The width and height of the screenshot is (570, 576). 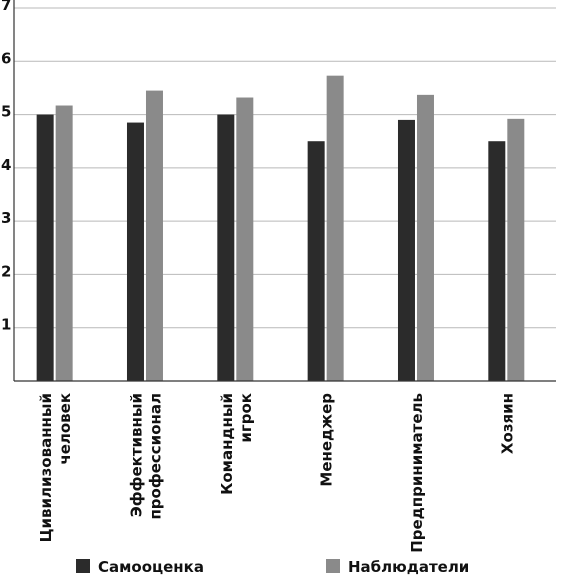 I want to click on x-tick-label: Менеджер, so click(x=327, y=440).